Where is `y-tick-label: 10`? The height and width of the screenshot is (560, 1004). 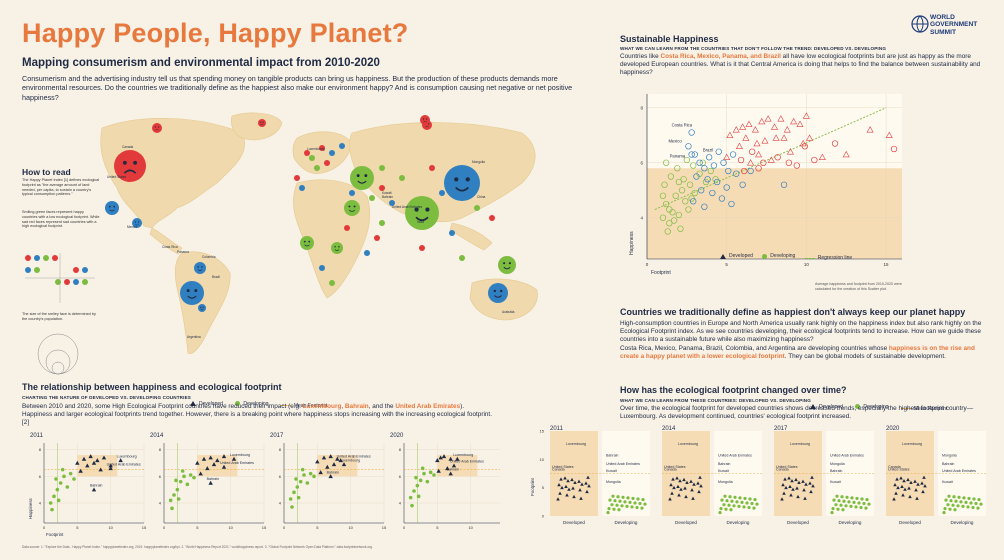
y-tick-label: 10 is located at coordinates (542, 459).